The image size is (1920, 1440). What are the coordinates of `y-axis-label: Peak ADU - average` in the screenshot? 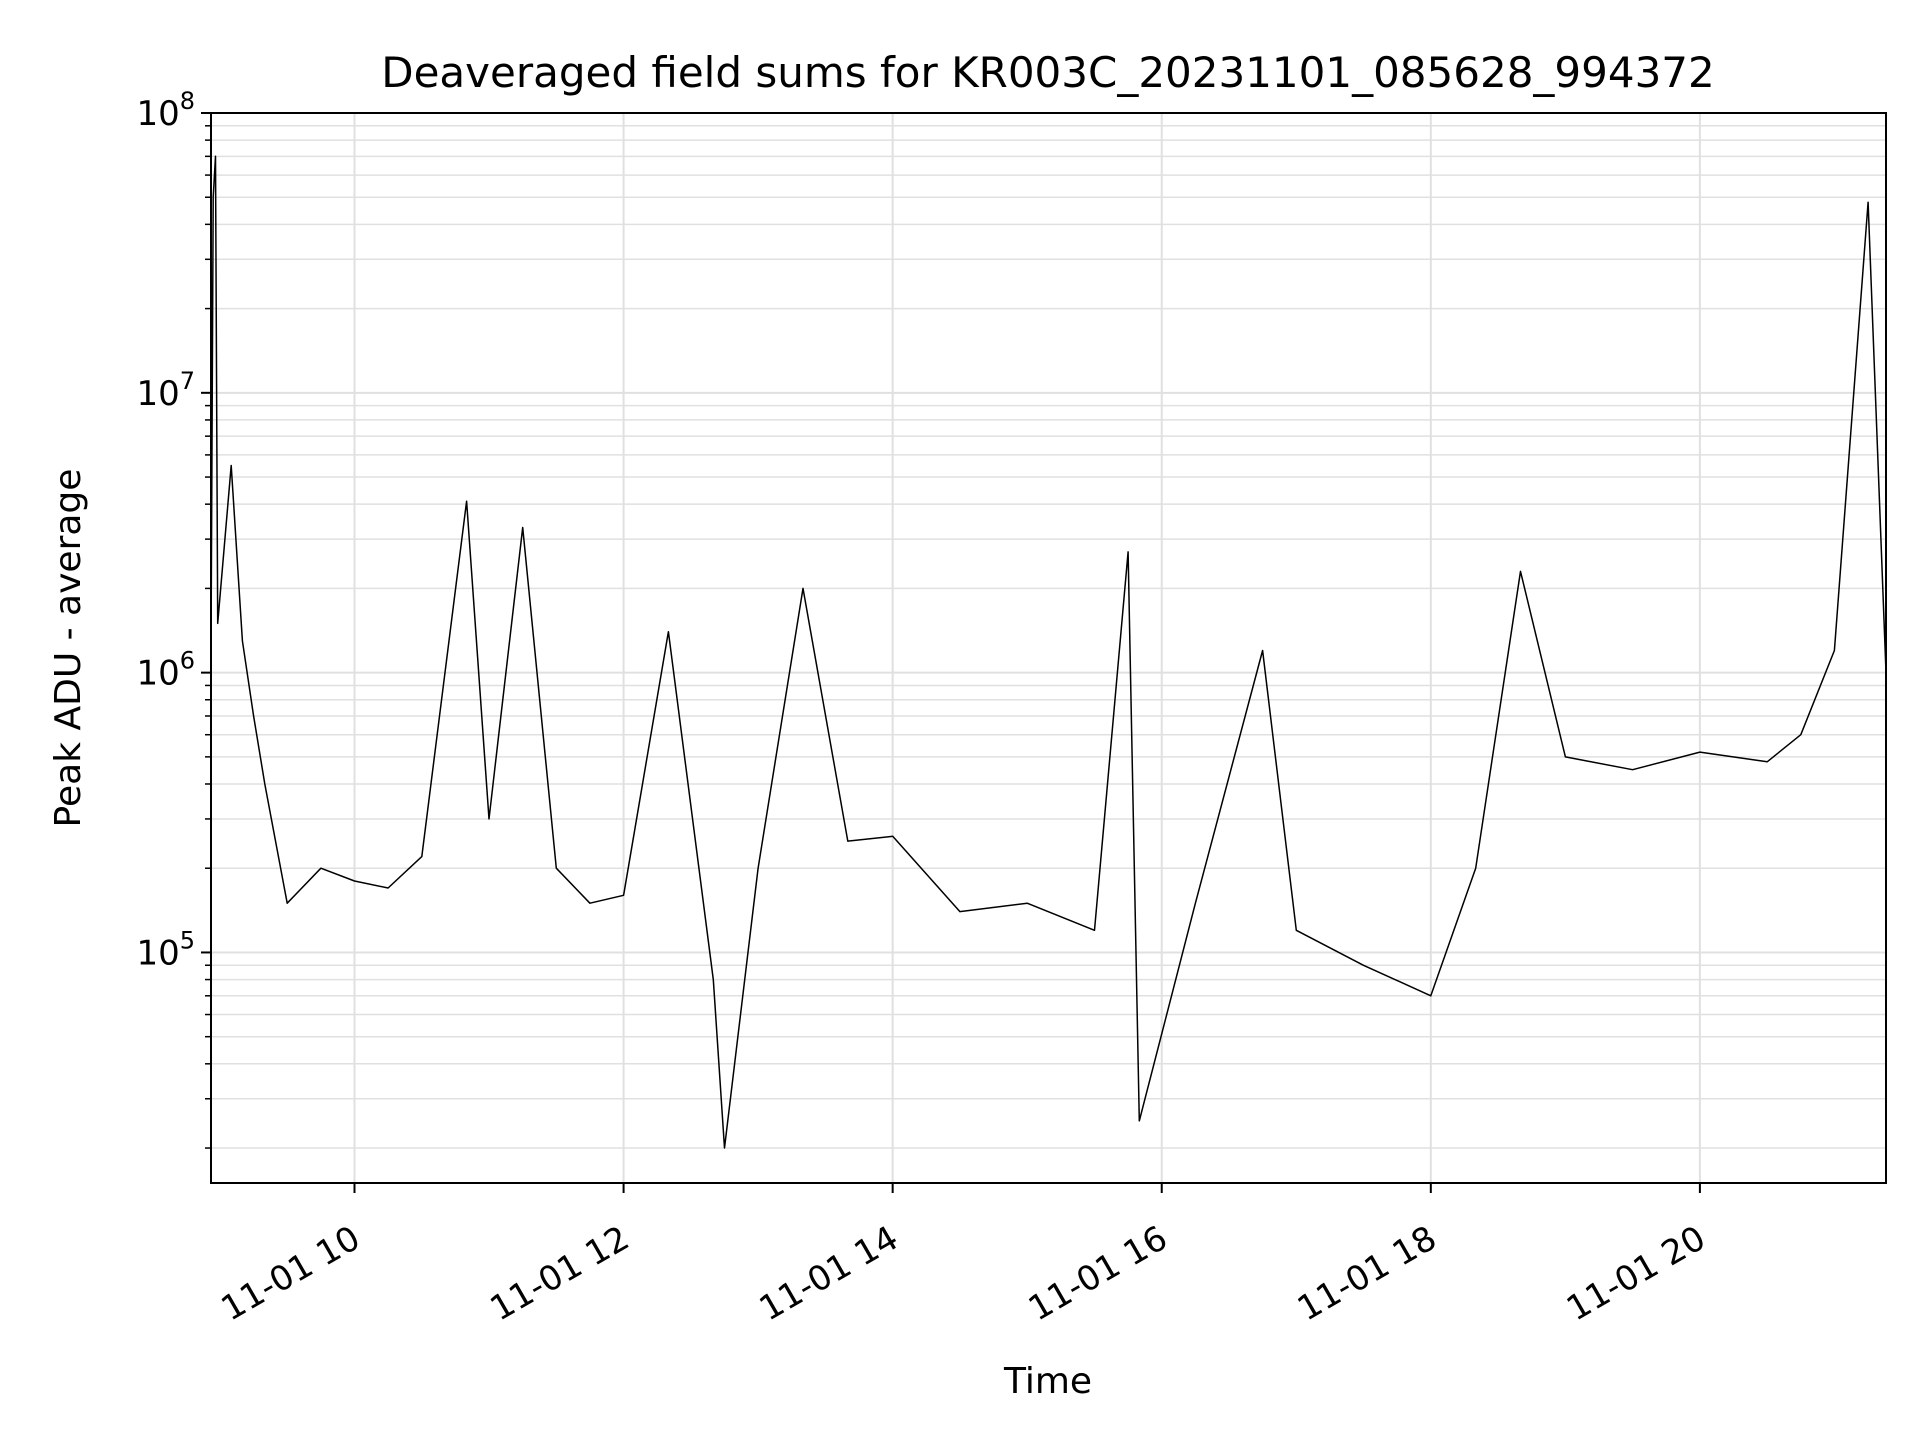 It's located at (68, 648).